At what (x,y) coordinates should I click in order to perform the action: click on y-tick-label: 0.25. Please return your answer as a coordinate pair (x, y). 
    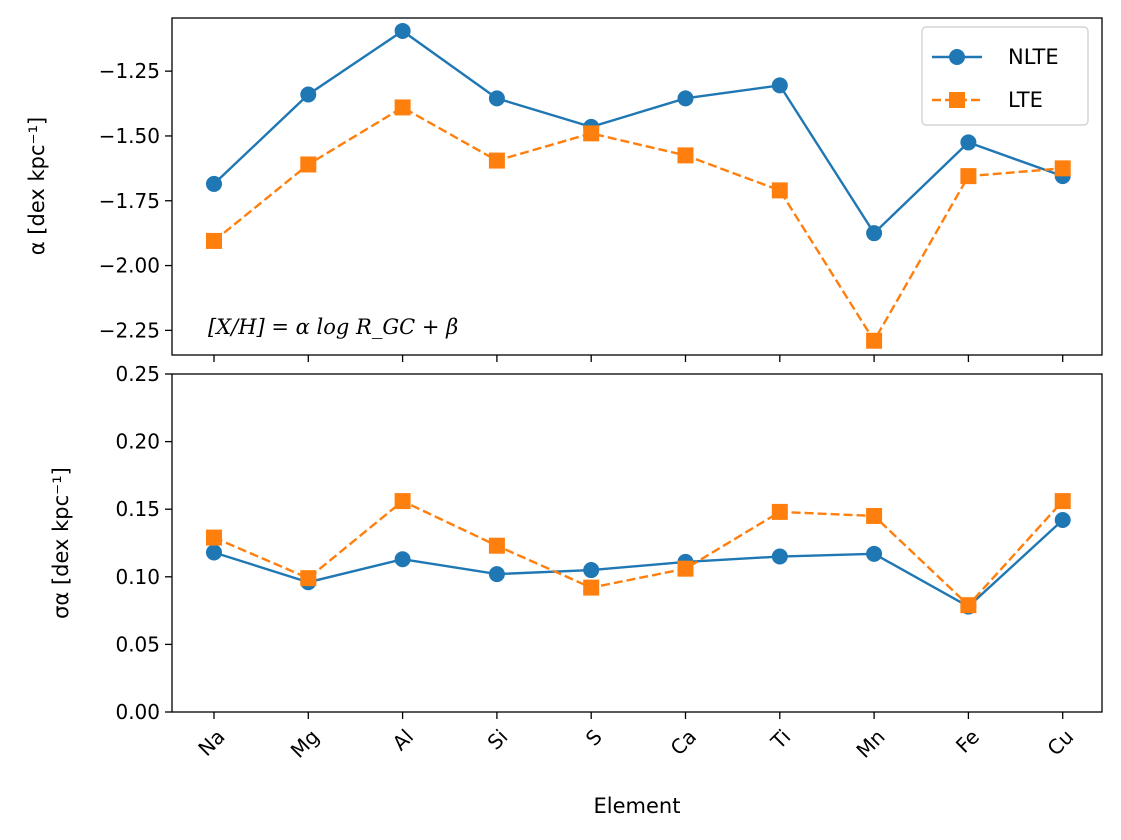
    Looking at the image, I should click on (137, 374).